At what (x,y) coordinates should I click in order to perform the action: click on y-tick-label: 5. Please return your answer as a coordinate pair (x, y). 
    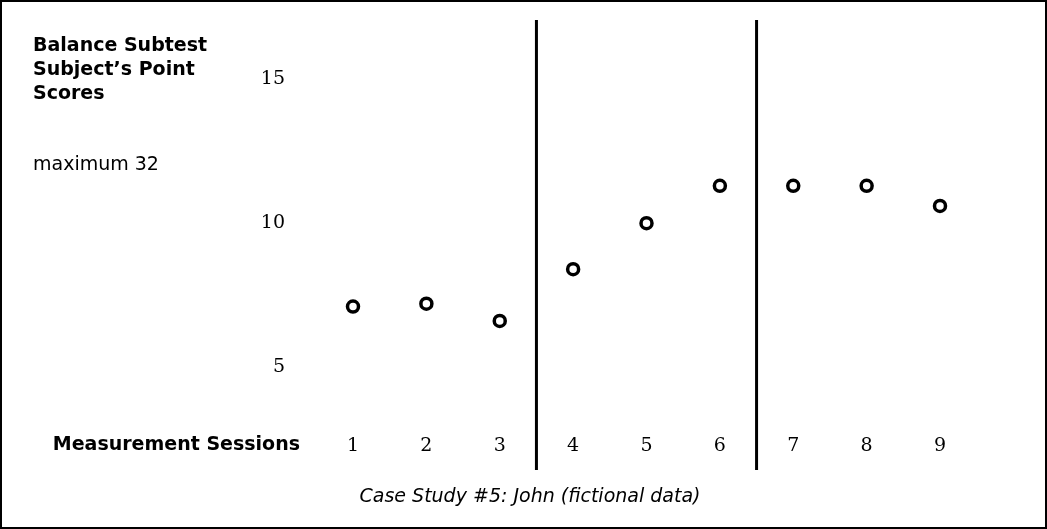
    Looking at the image, I should click on (278, 364).